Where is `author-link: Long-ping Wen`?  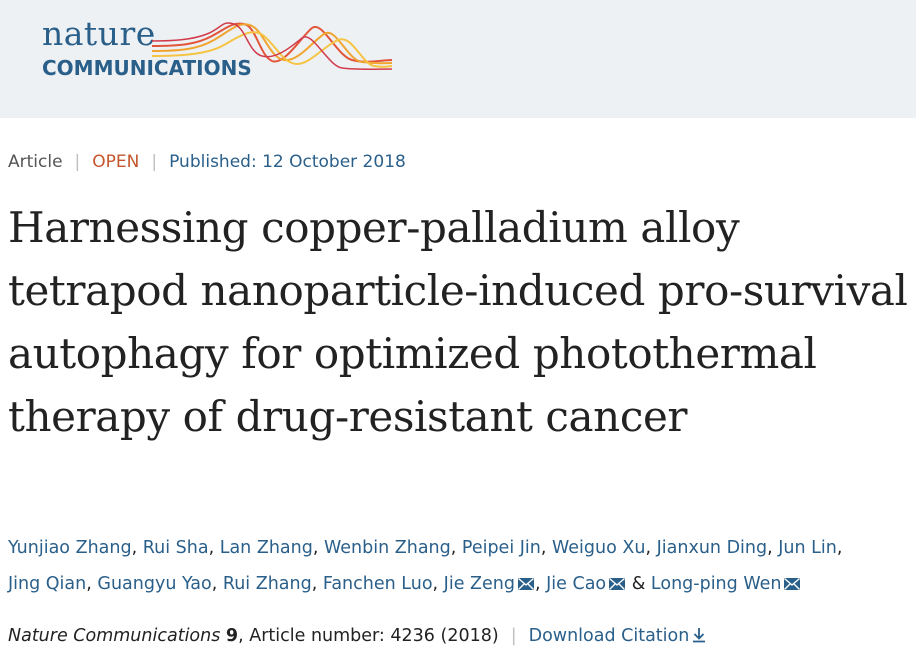
author-link: Long-ping Wen is located at coordinates (726, 584).